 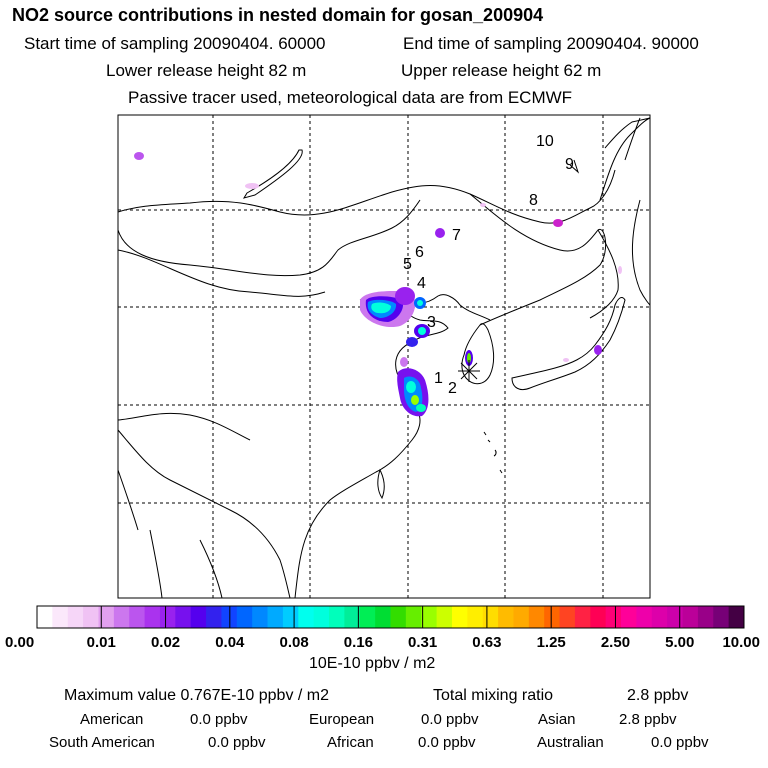 What do you see at coordinates (658, 695) in the screenshot?
I see `total-mixing-value: 2.8 ppbv` at bounding box center [658, 695].